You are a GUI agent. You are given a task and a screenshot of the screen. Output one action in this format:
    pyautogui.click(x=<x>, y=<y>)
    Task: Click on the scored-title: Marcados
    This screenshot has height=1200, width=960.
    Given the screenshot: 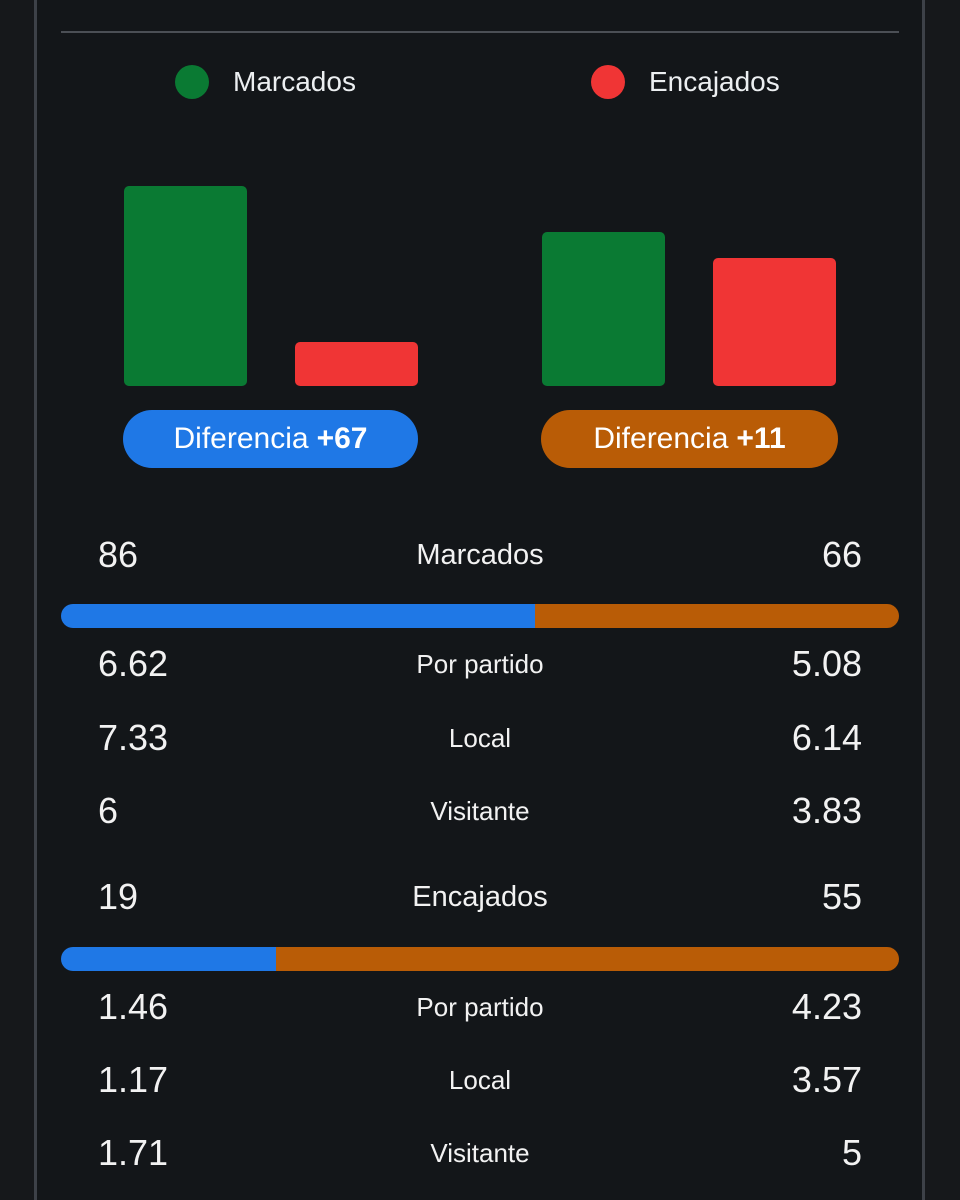 What is the action you would take?
    pyautogui.click(x=480, y=555)
    